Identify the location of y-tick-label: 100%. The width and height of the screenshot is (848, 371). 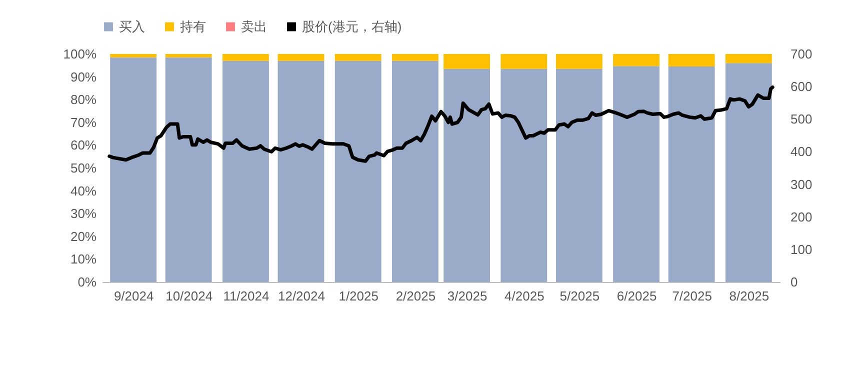
(80, 54).